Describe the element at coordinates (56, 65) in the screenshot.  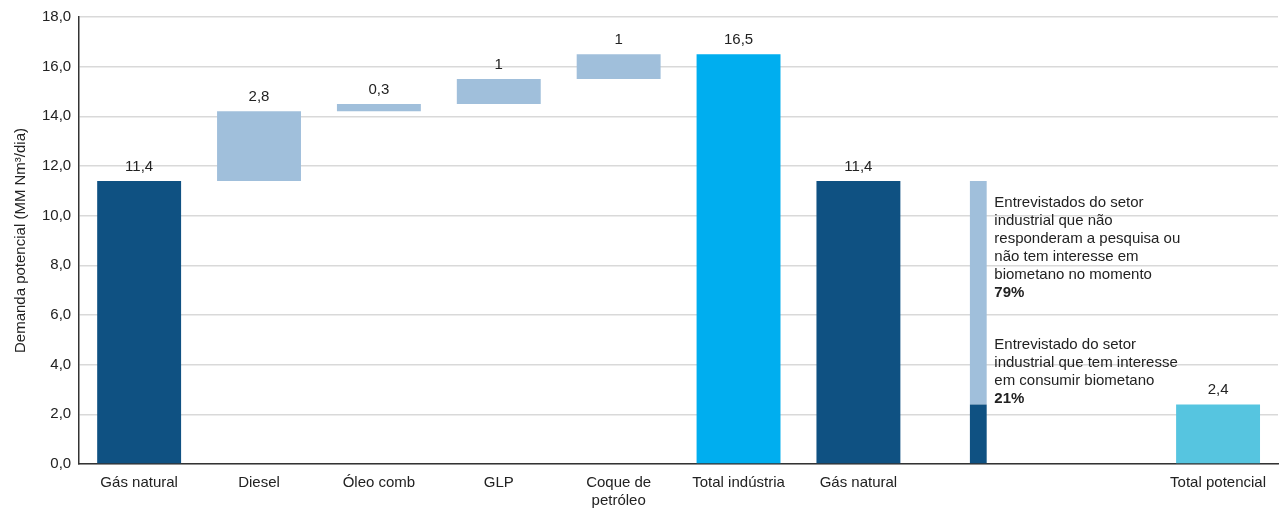
I see `y-tick-label: 16,0` at that location.